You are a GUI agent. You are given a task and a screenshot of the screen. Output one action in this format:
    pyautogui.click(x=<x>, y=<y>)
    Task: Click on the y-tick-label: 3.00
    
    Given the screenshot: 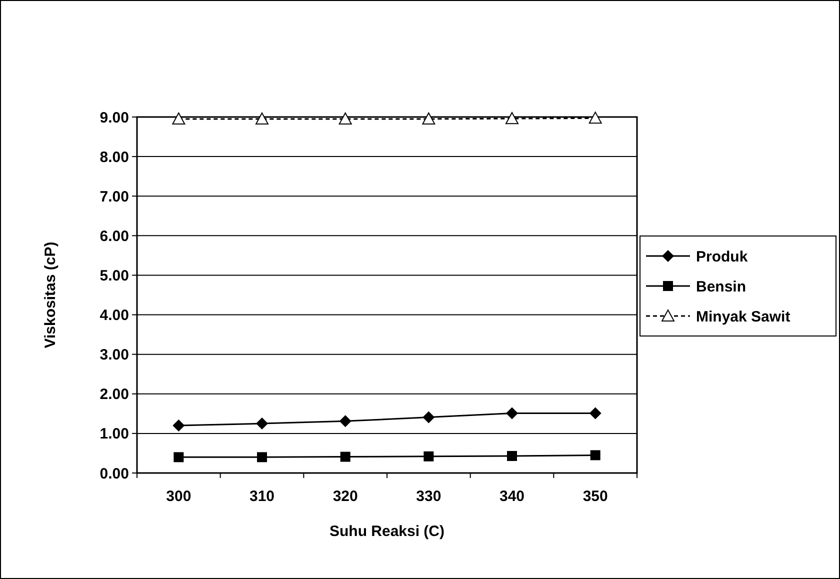 What is the action you would take?
    pyautogui.click(x=114, y=355)
    